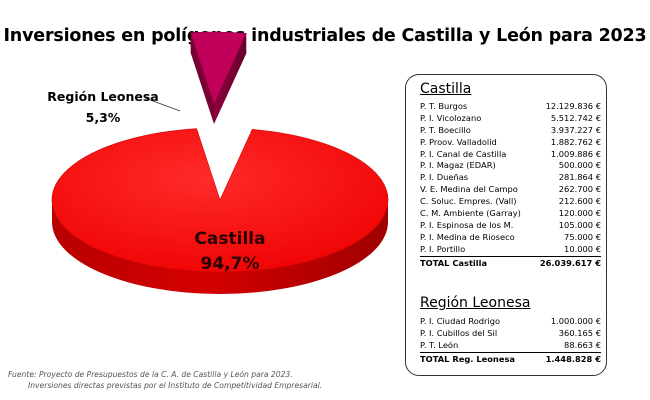 This screenshot has height=400, width=650. Describe the element at coordinates (510, 250) in the screenshot. I see `table-row: P. I. Portillo 10.000 €` at that location.